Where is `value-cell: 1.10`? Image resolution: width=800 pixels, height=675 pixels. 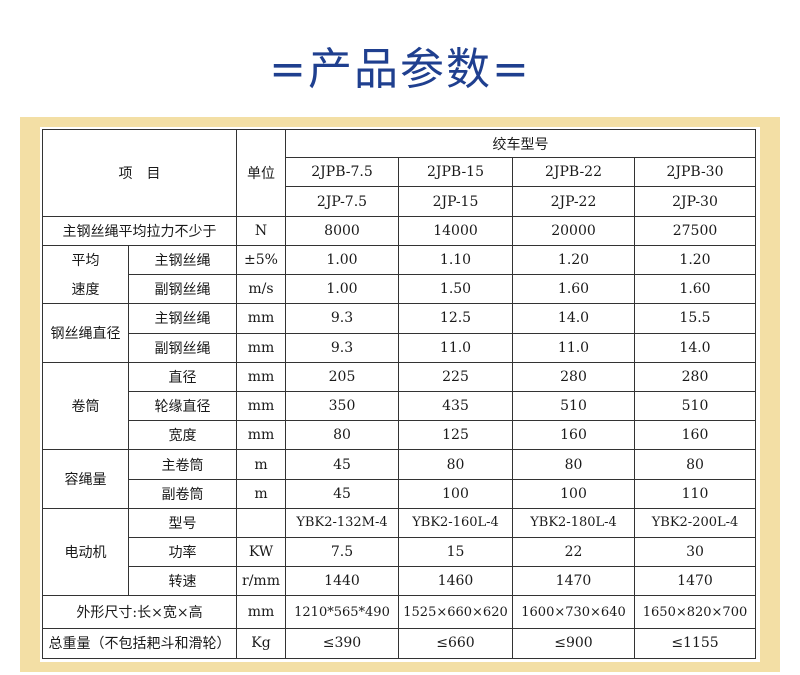 value-cell: 1.10 is located at coordinates (455, 260).